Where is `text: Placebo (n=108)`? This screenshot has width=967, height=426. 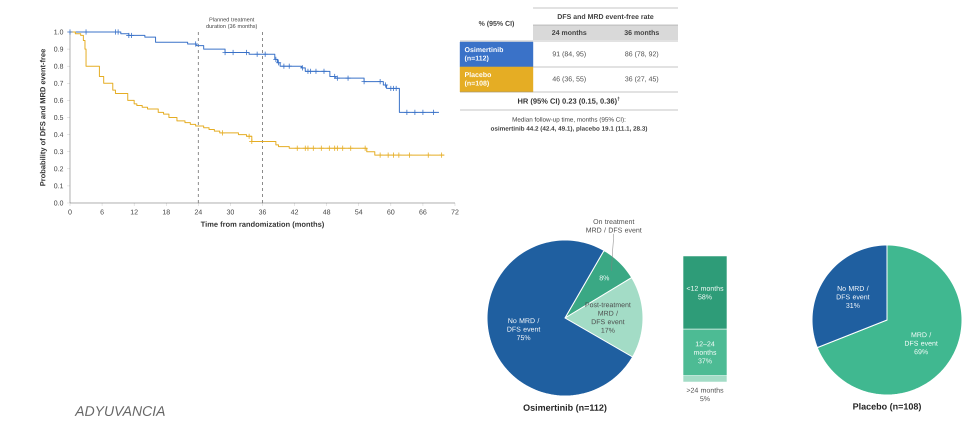 text: Placebo (n=108) is located at coordinates (887, 407).